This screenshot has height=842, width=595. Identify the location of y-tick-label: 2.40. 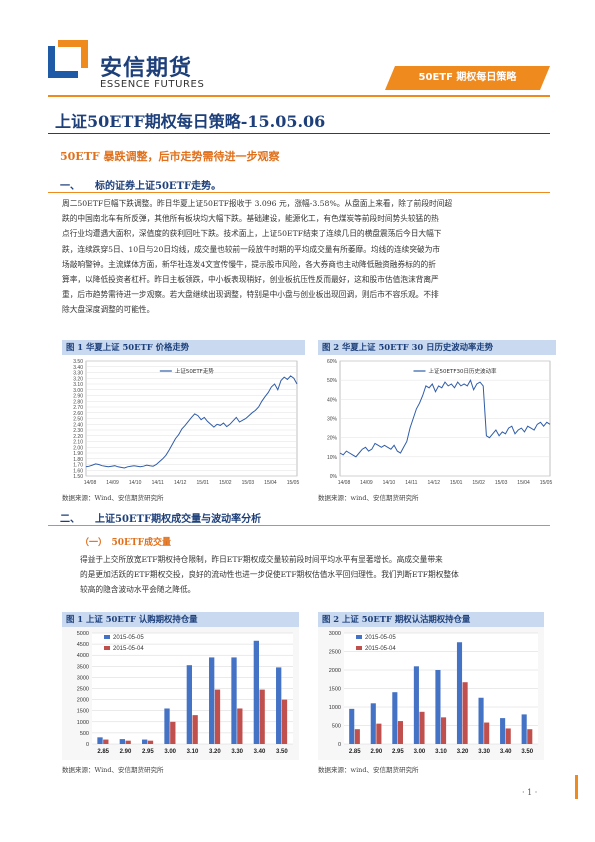
(78, 425).